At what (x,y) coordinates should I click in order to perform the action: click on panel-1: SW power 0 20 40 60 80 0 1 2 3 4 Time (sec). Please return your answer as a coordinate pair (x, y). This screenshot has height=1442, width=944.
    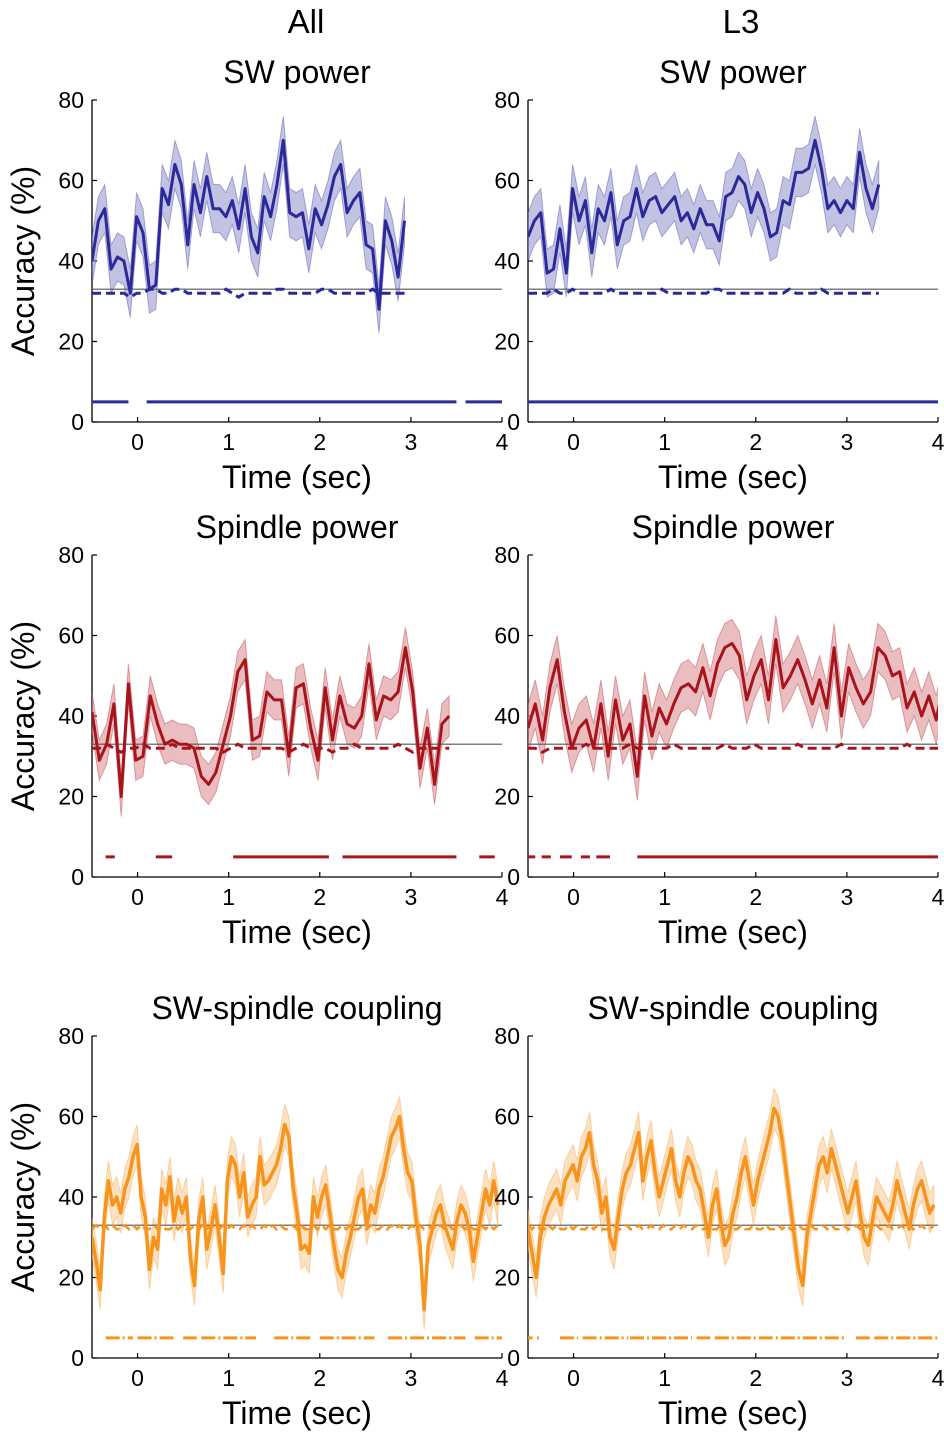
    Looking at the image, I should click on (719, 274).